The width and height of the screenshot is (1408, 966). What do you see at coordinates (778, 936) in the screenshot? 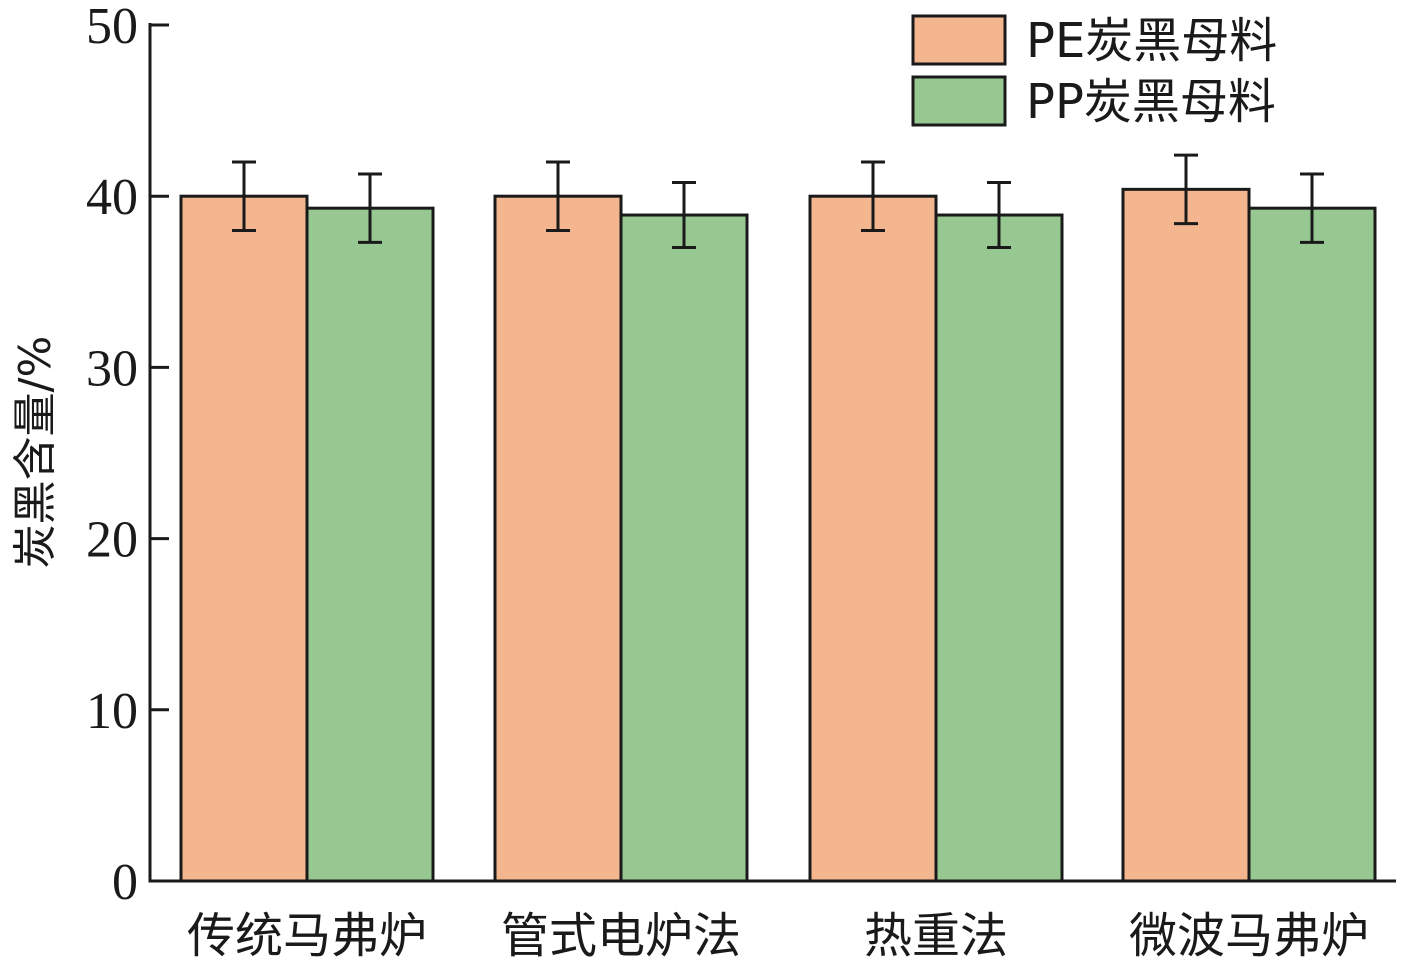
I see `x-category-labels: 传统马弗炉 管式电炉法 热重法 微波马弗炉` at bounding box center [778, 936].